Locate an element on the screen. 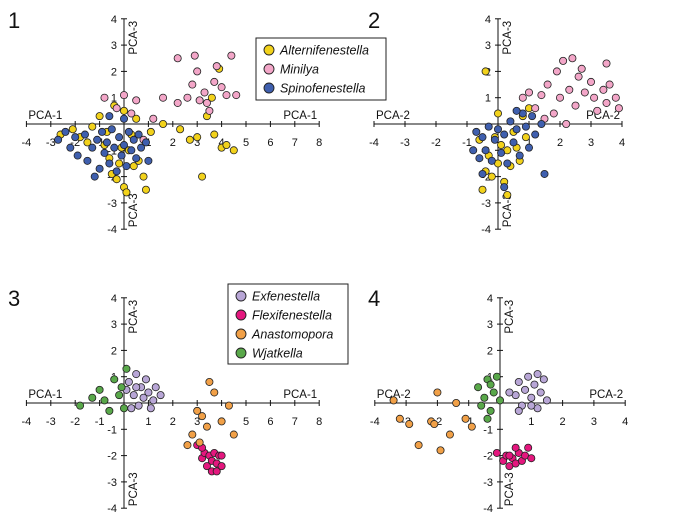 The height and width of the screenshot is (526, 700). x-tick-label: 1 is located at coordinates (148, 422).